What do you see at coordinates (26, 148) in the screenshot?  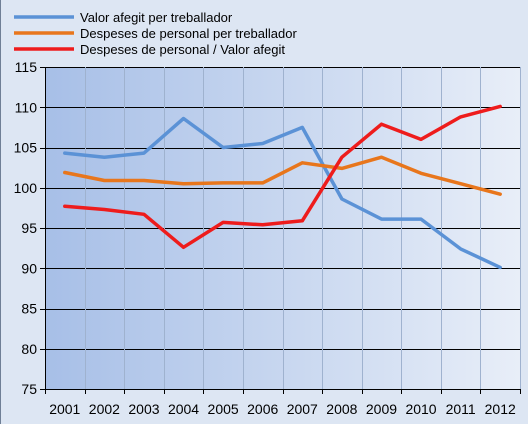 I see `y-tick-label: 105` at bounding box center [26, 148].